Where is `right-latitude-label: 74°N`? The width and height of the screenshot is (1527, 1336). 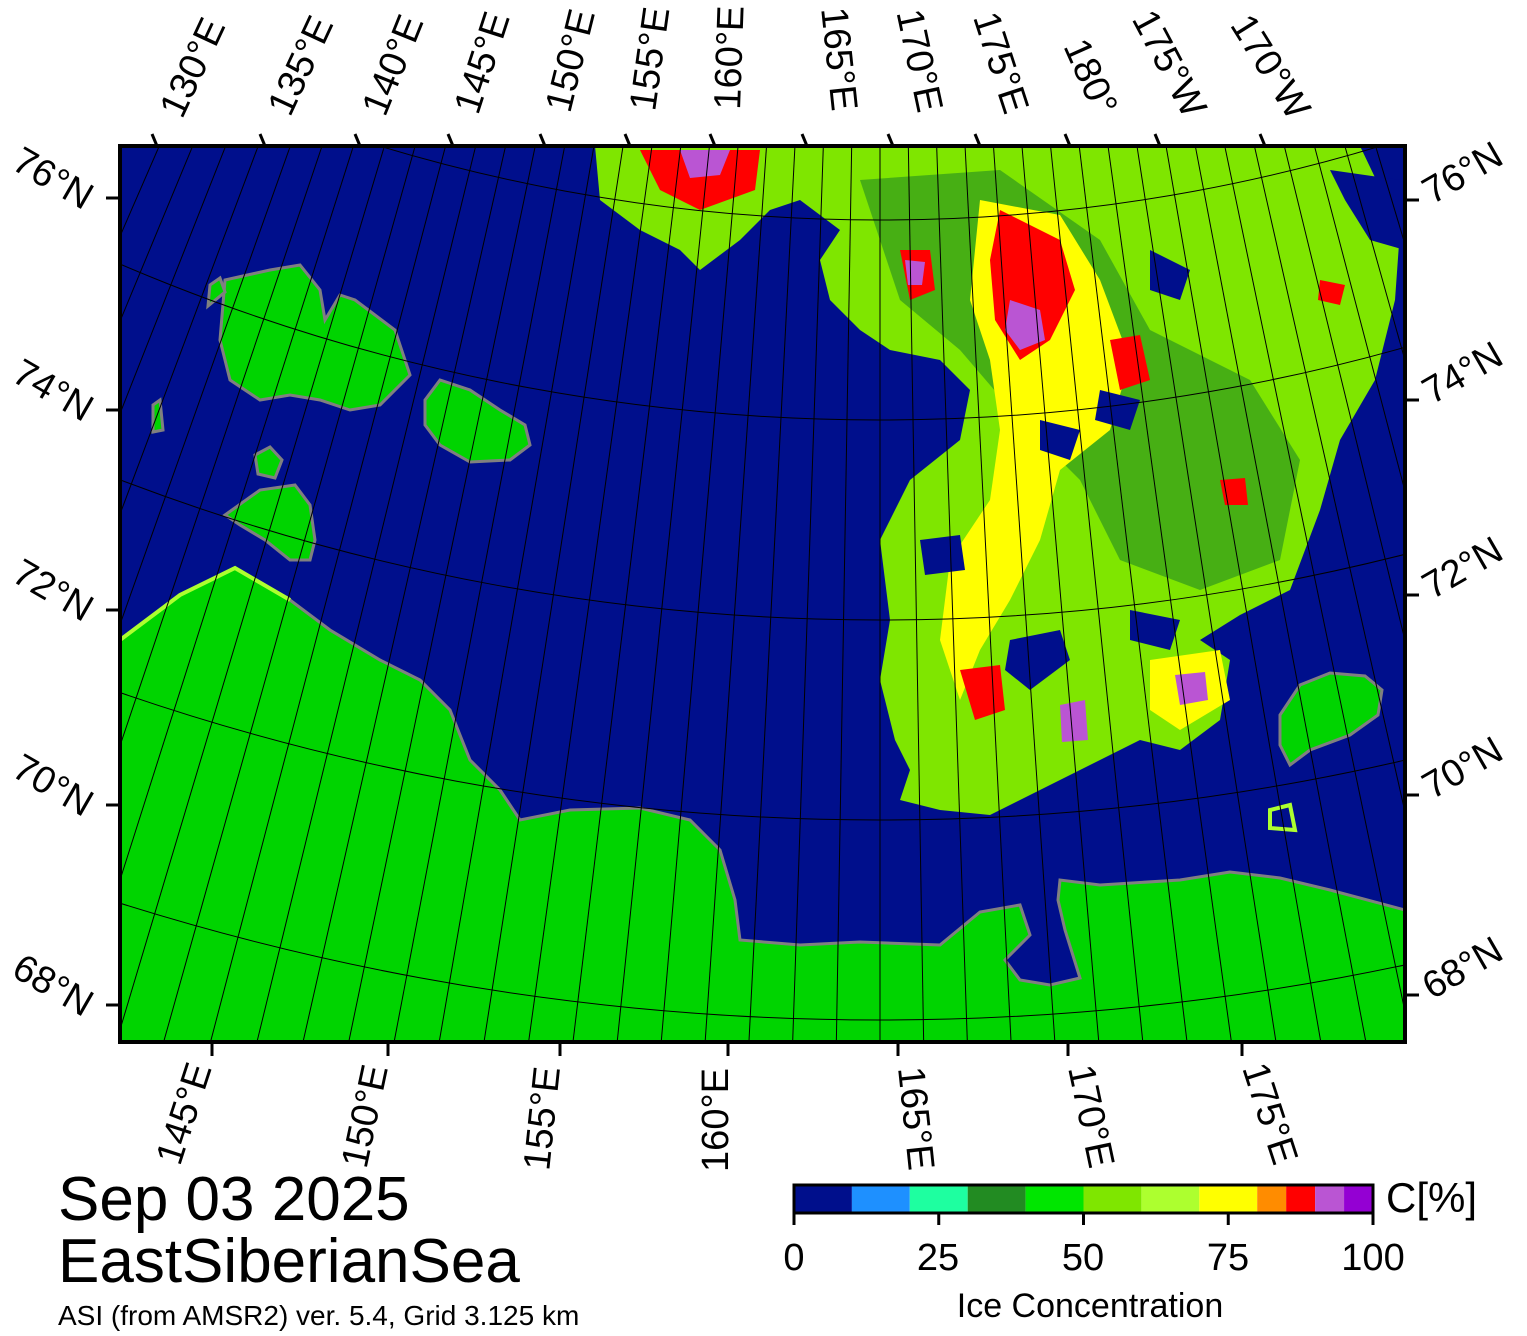
right-latitude-label: 74°N is located at coordinates (1463, 373).